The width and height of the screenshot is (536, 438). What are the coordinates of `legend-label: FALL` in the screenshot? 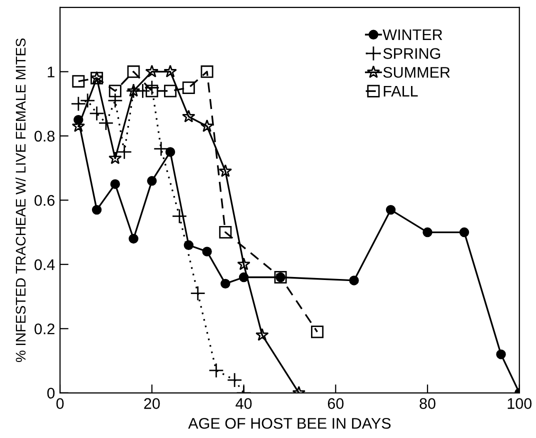 It's located at (401, 91).